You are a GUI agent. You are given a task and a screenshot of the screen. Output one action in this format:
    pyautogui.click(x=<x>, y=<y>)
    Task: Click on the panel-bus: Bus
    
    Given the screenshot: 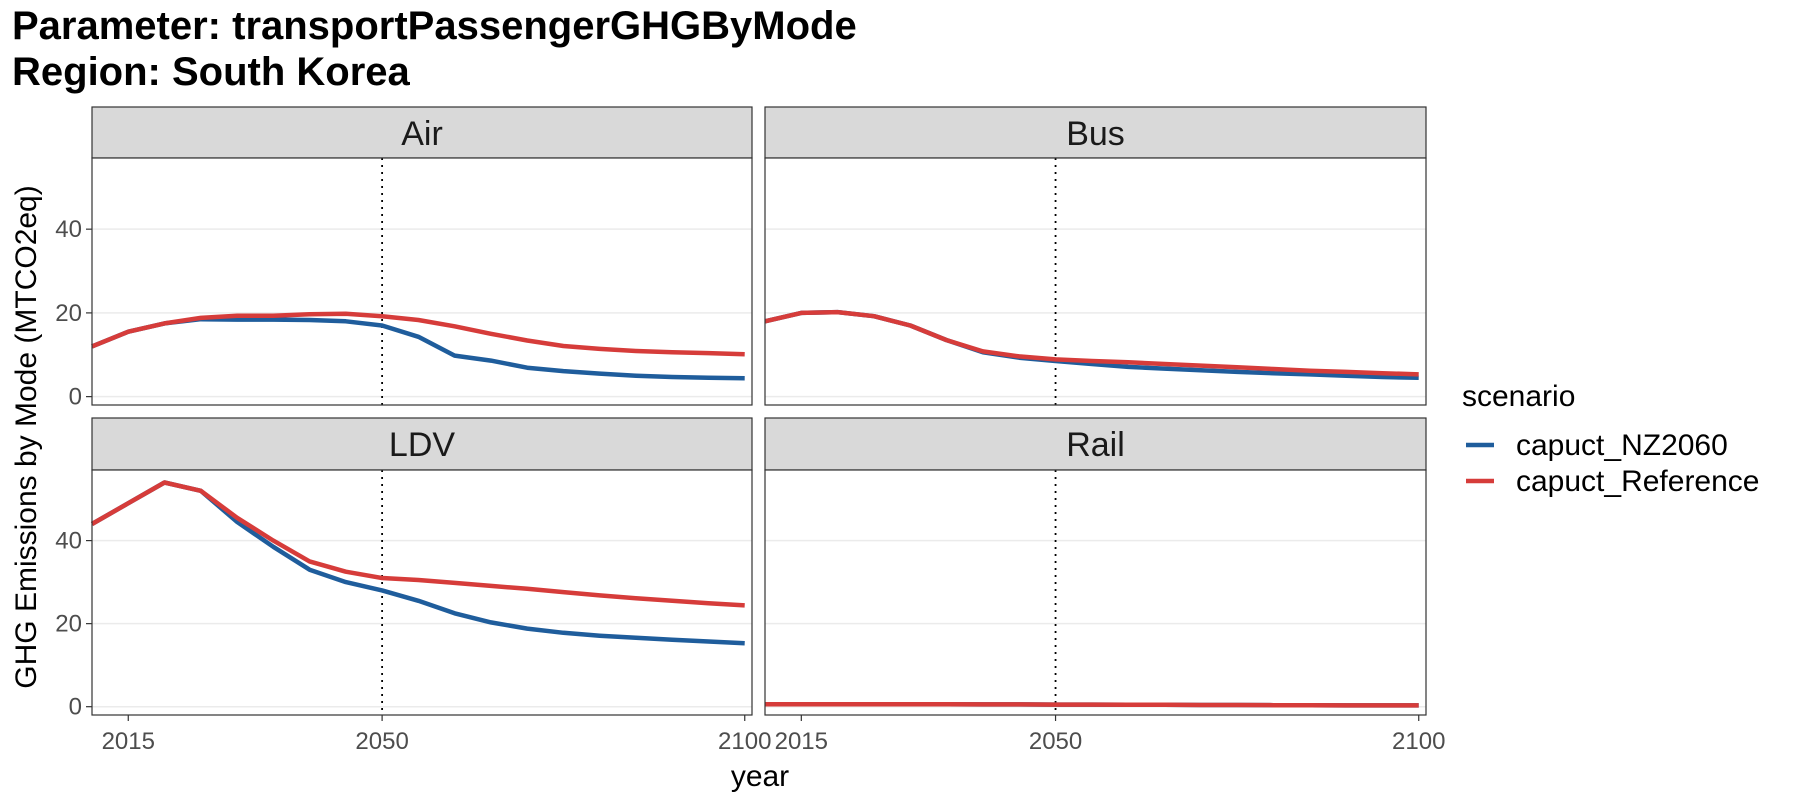 What is the action you would take?
    pyautogui.click(x=1095, y=256)
    